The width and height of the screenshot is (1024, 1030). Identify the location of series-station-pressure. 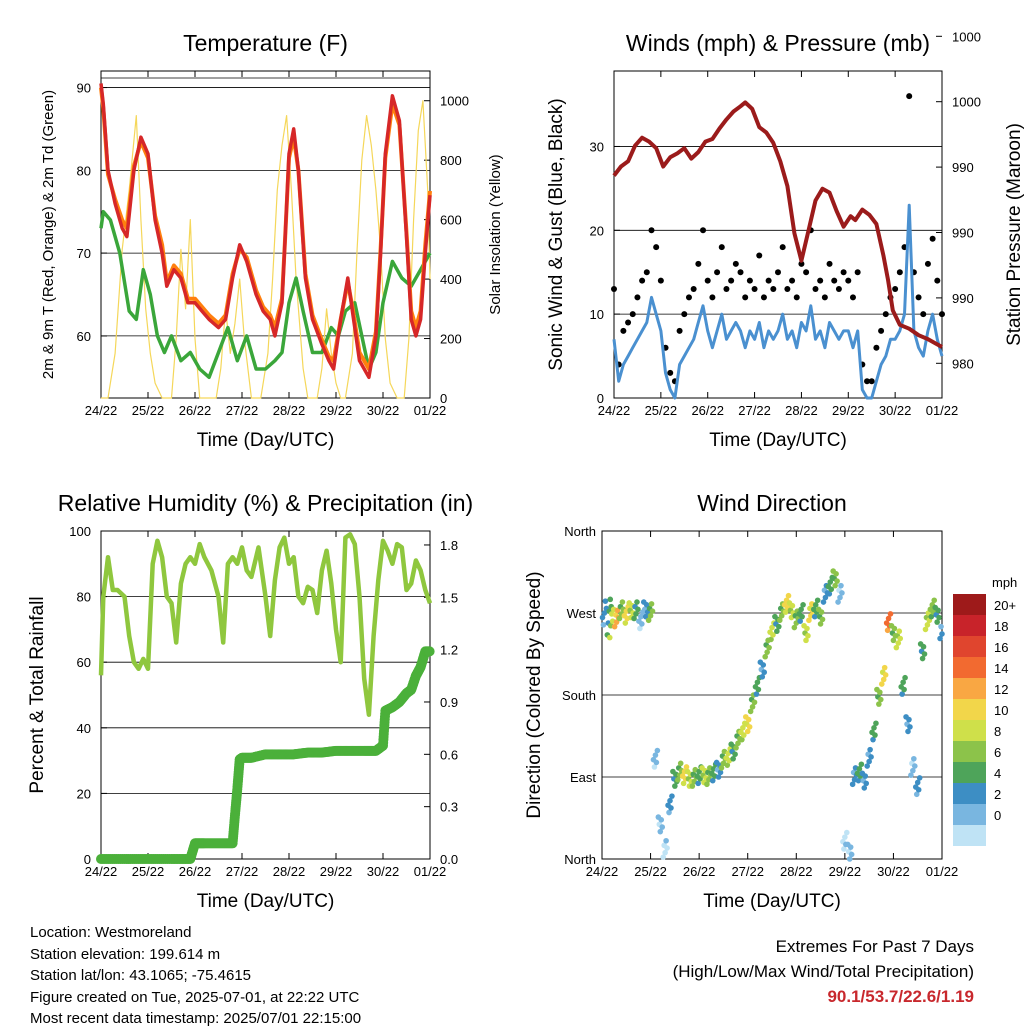
(777, 224).